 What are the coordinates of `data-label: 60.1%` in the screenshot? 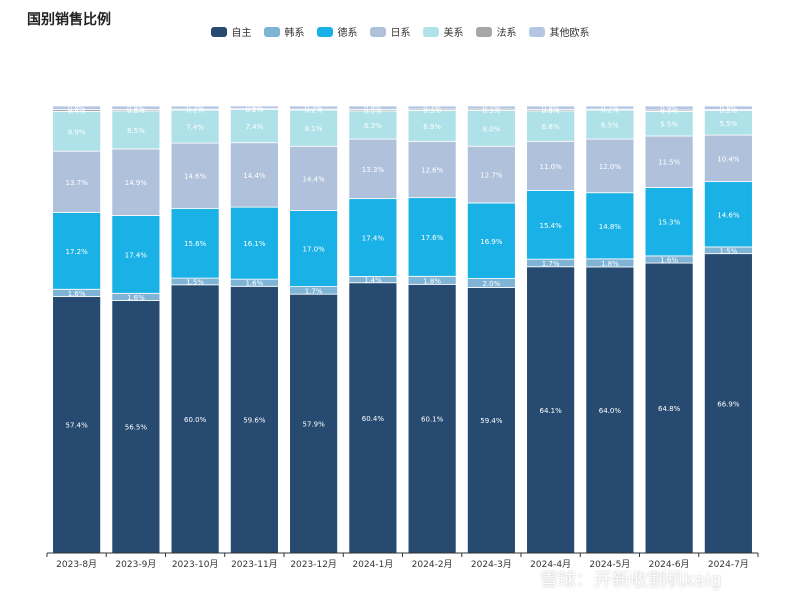 It's located at (432, 420).